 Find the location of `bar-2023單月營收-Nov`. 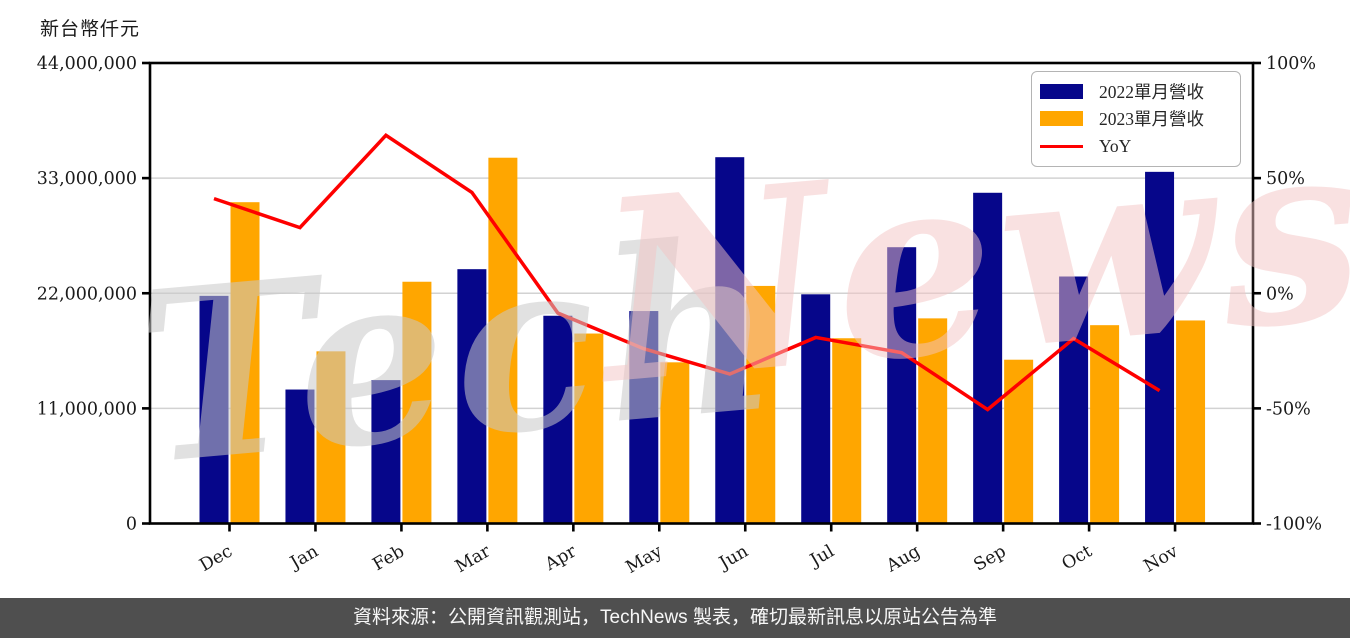

bar-2023單月營收-Nov is located at coordinates (1191, 422).